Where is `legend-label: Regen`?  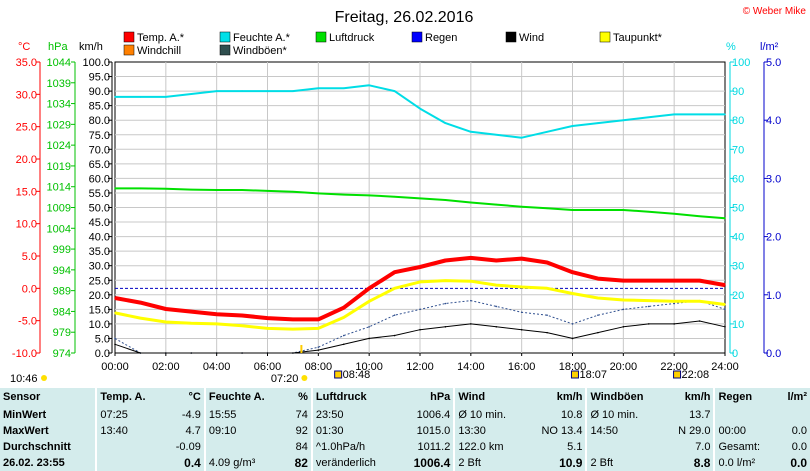
legend-label: Regen is located at coordinates (441, 38).